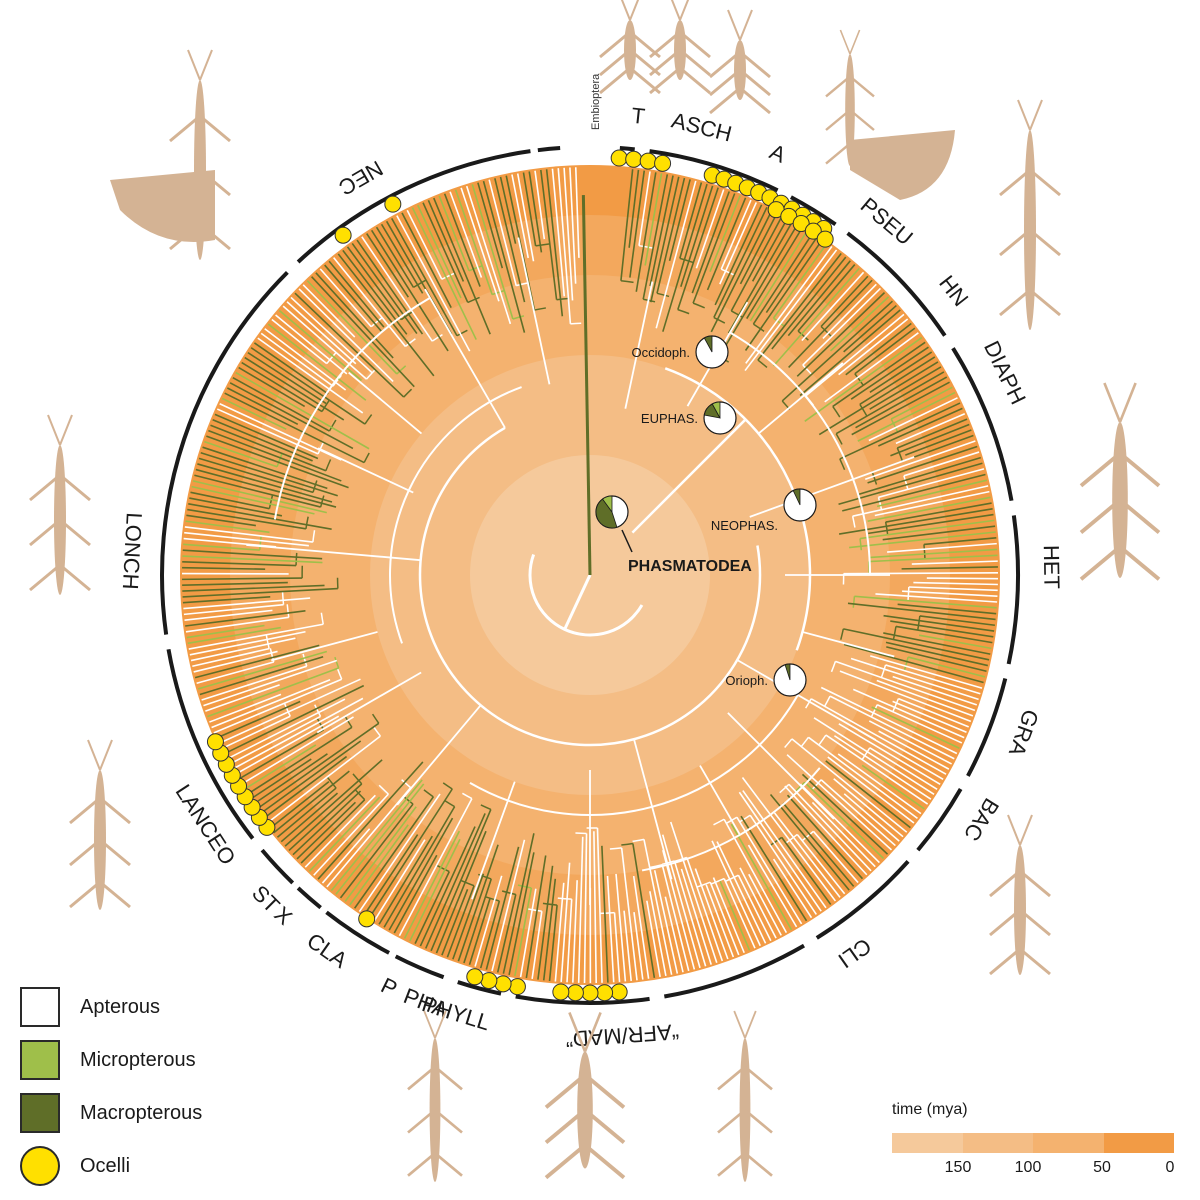 This screenshot has width=1200, height=1200. Describe the element at coordinates (586, 595) in the screenshot. I see `backbone-connector` at that location.